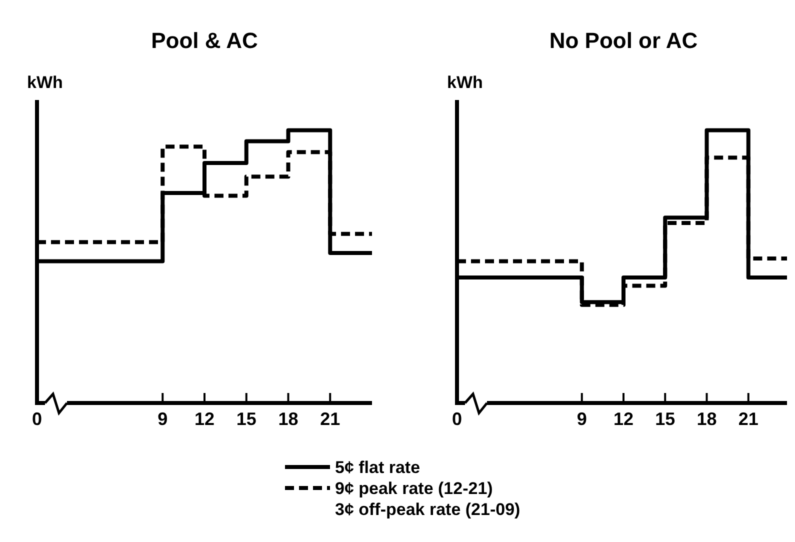 The width and height of the screenshot is (795, 542). What do you see at coordinates (204, 40) in the screenshot?
I see `chart-title: Pool & AC` at bounding box center [204, 40].